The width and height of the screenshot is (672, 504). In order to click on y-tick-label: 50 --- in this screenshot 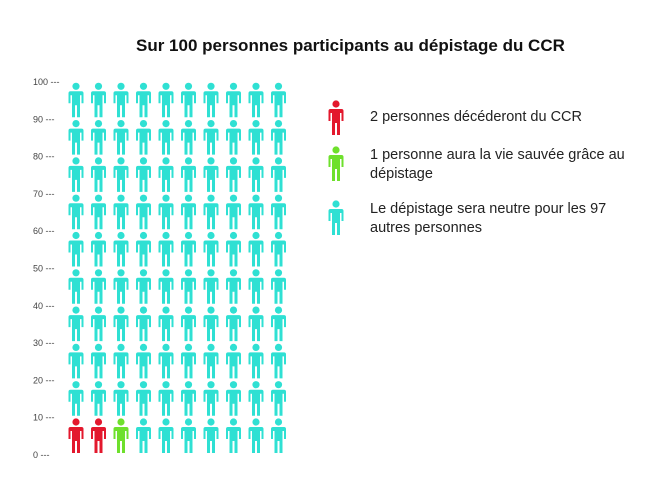, I will do `click(44, 269)`.